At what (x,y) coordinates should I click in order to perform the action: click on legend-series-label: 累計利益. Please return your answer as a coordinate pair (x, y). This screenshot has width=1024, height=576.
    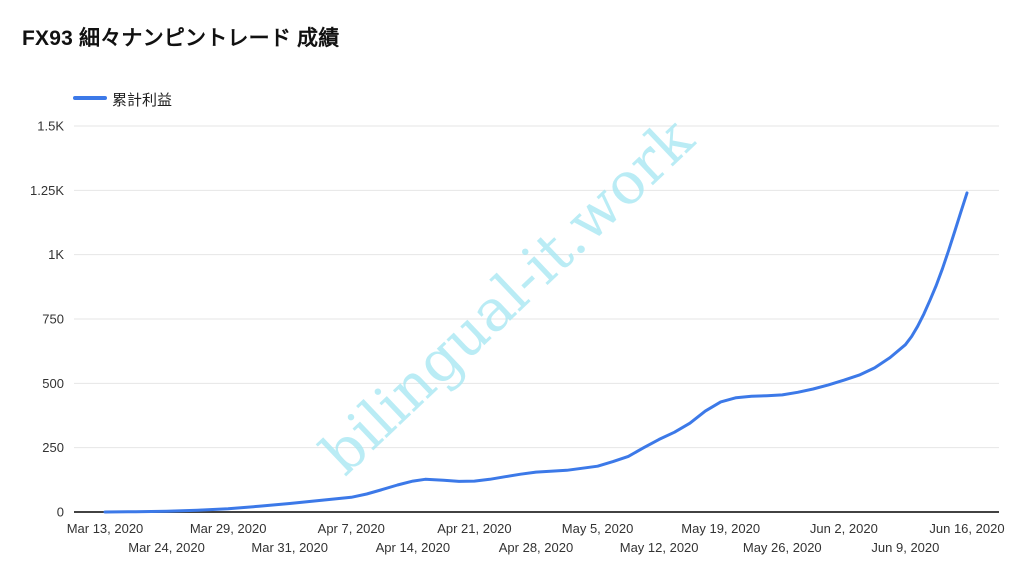
    Looking at the image, I should click on (142, 100).